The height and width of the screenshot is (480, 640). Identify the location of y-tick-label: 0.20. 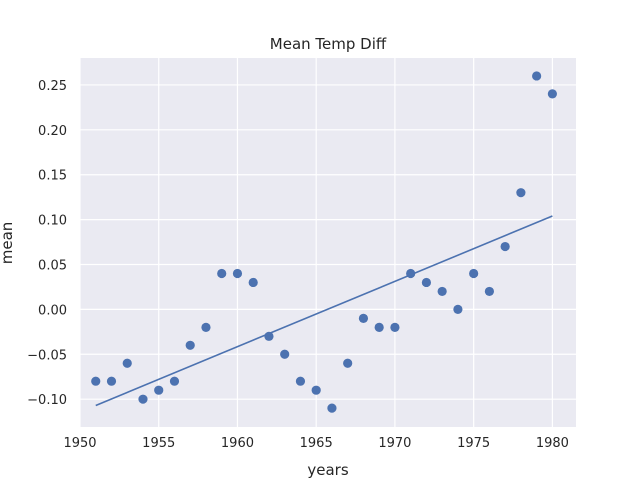
(52, 131).